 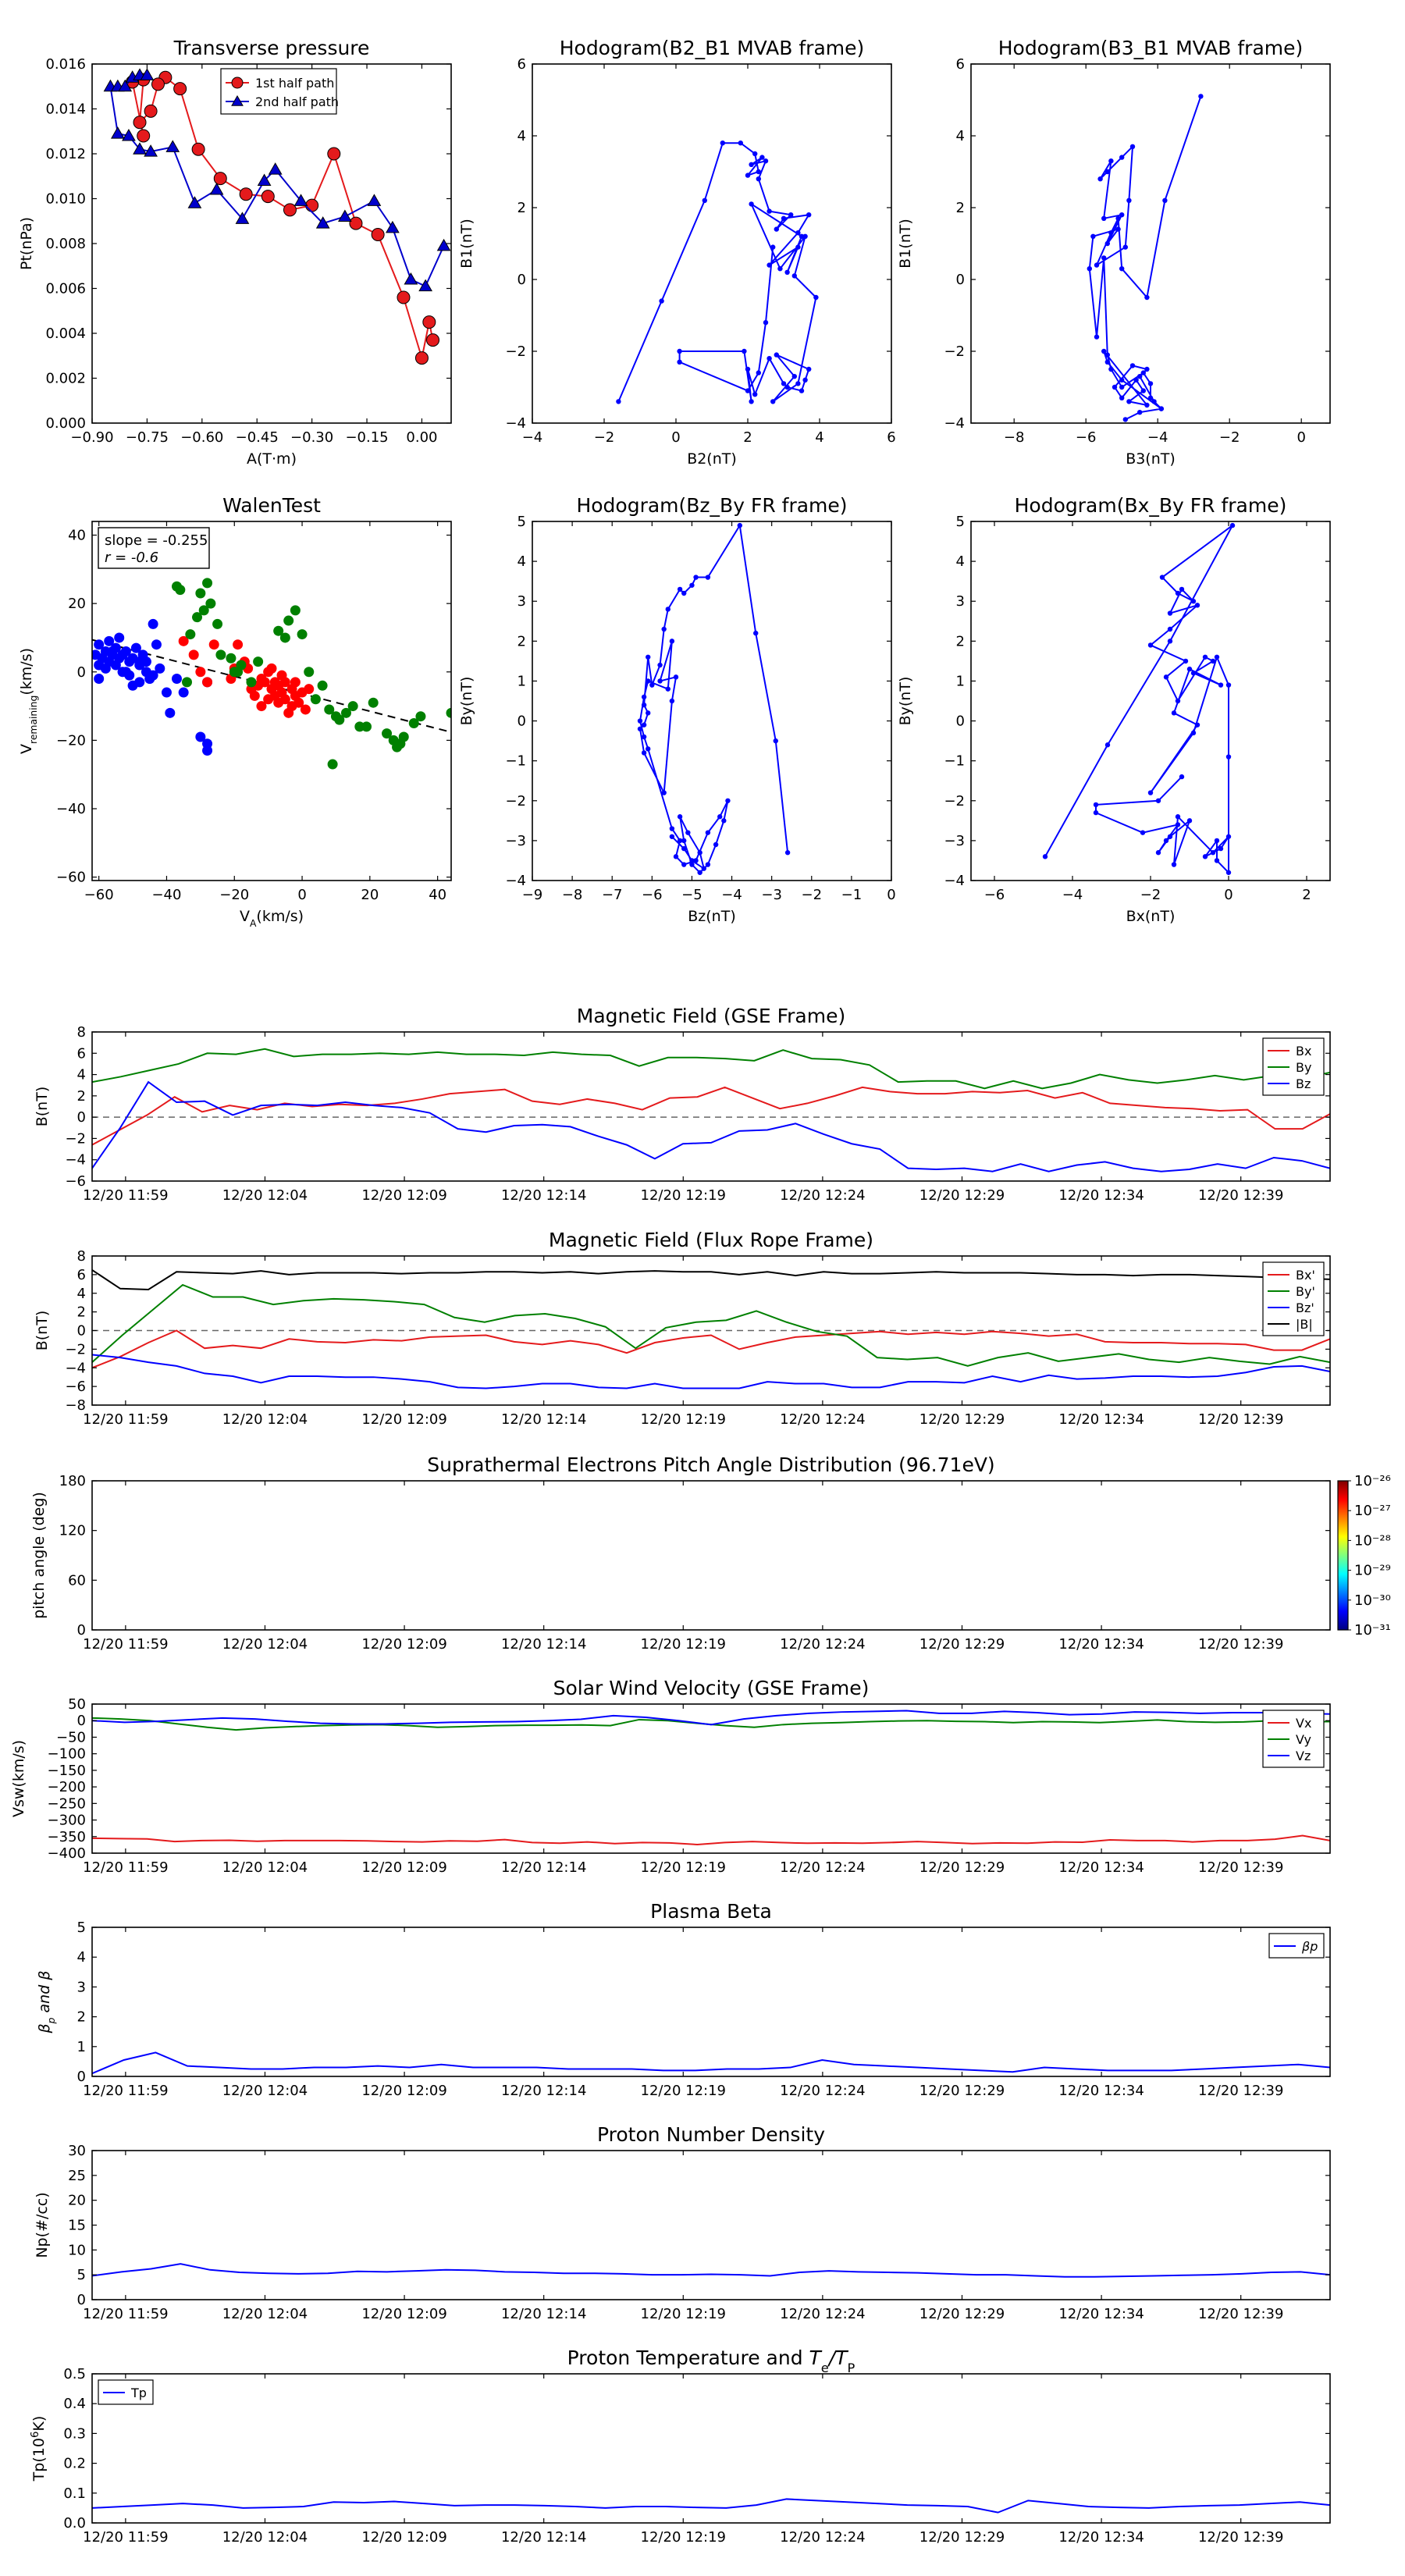 What do you see at coordinates (1372, 1481) in the screenshot?
I see `colorbar-tick-label: 10⁻²⁶` at bounding box center [1372, 1481].